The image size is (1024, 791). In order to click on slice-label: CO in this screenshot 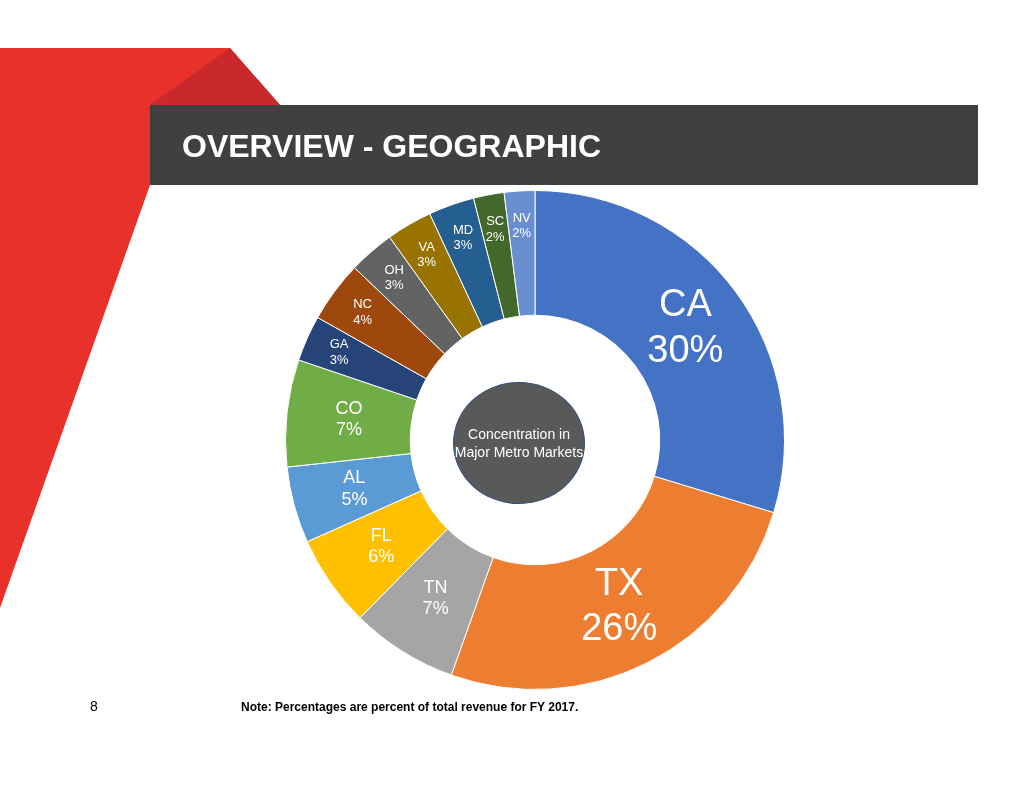, I will do `click(349, 407)`.